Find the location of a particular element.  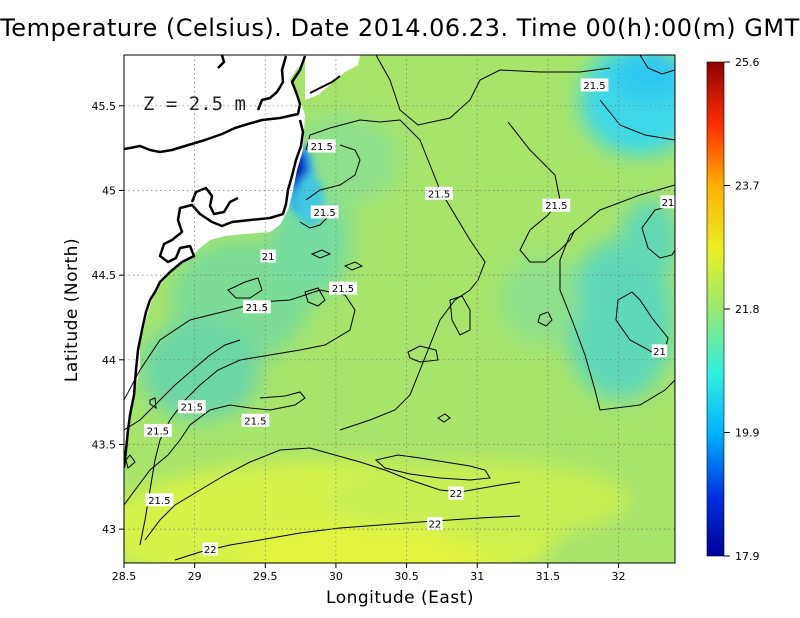

y-tick-label: 43 is located at coordinates (109, 529).